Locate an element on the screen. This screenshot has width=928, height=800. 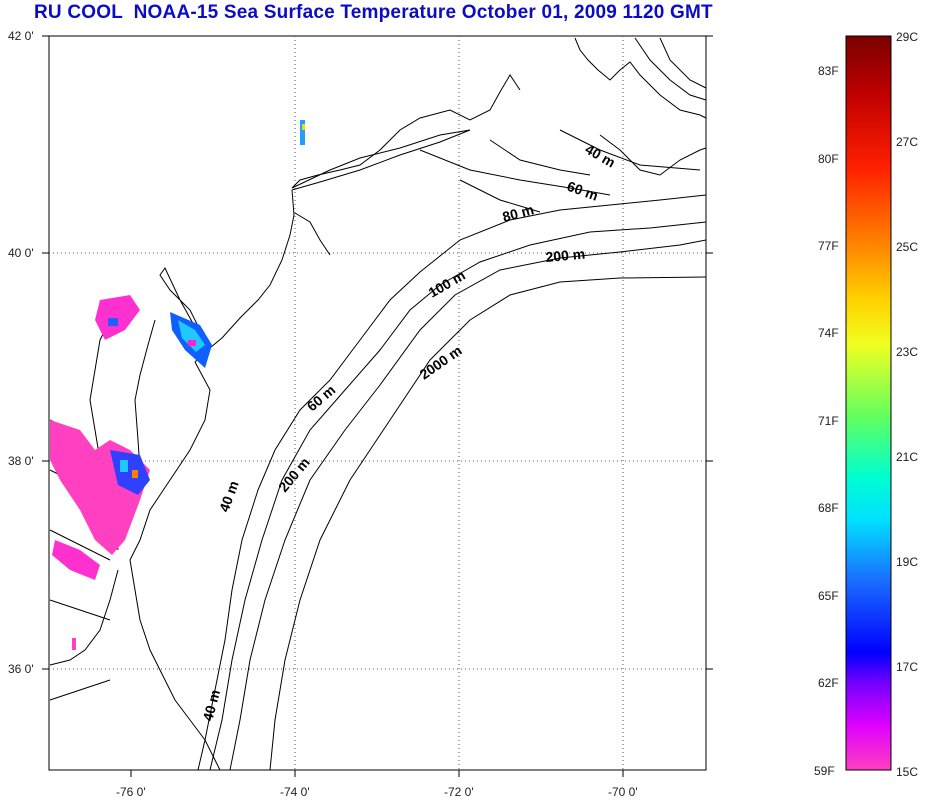
depth-label: 40 m is located at coordinates (211, 705).